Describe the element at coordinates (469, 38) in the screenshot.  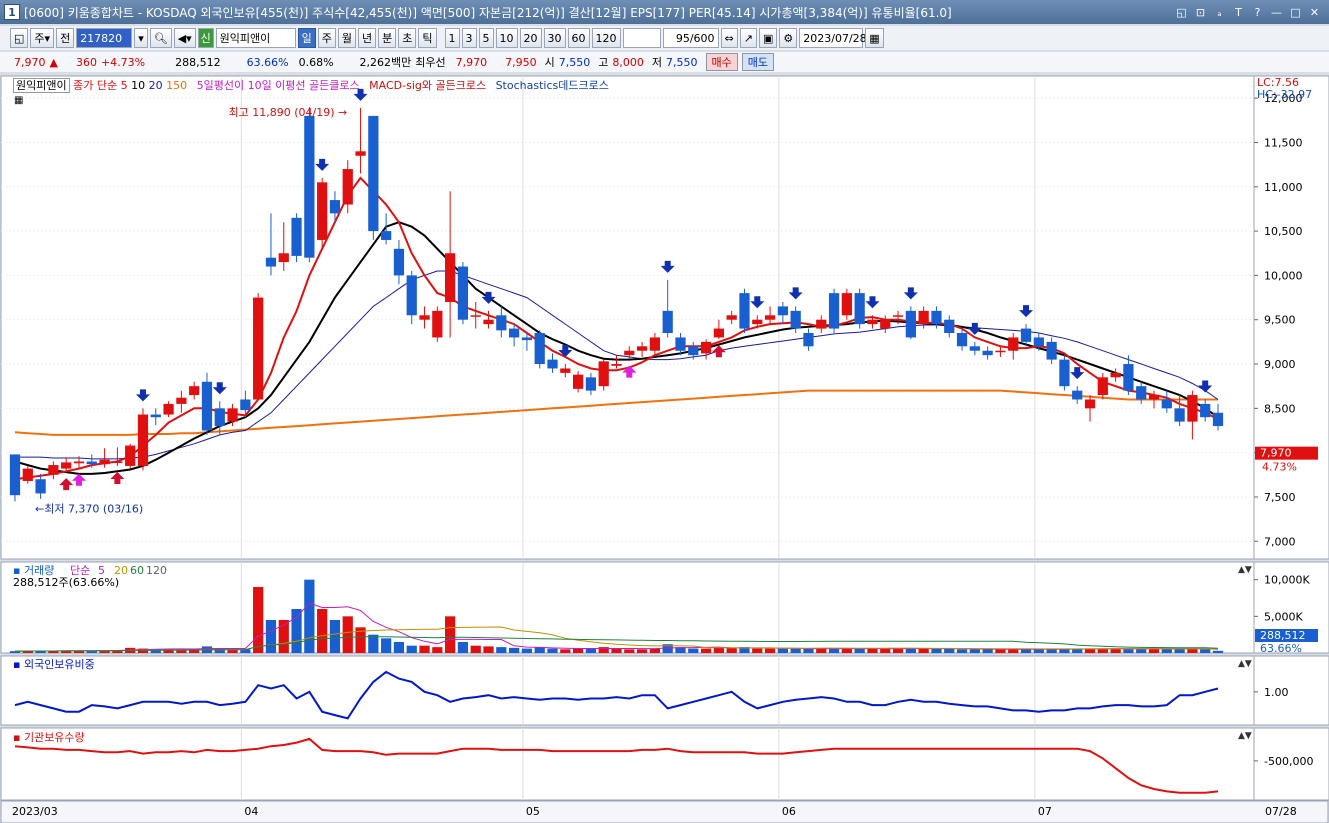
I see `interval-3: 3` at that location.